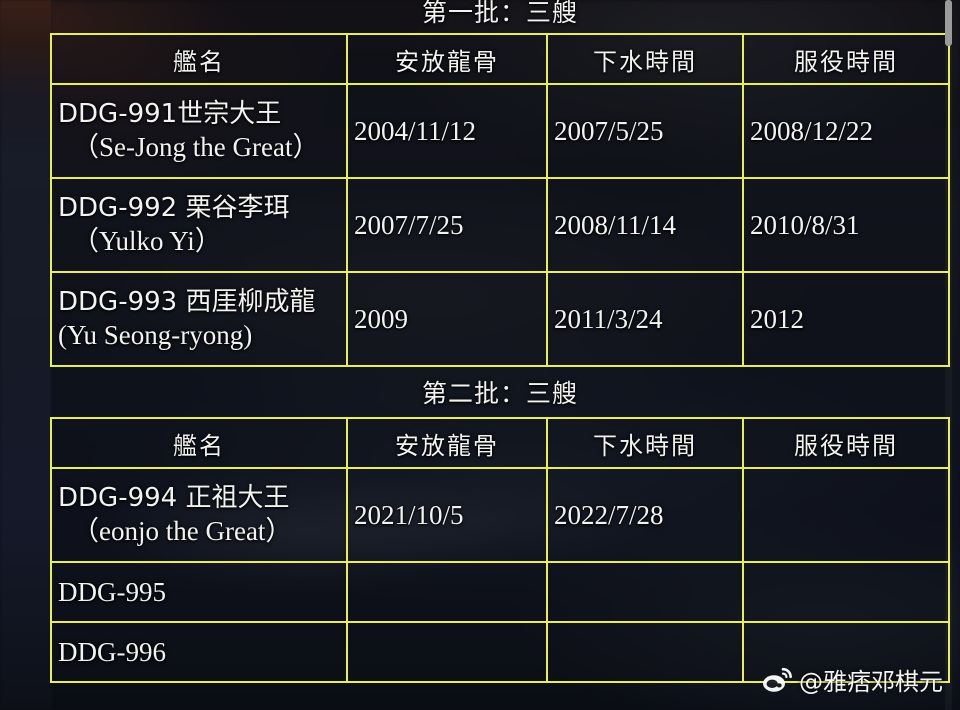 The width and height of the screenshot is (960, 710). What do you see at coordinates (846, 131) in the screenshot?
I see `cell-commission-date: 2008/12/22` at bounding box center [846, 131].